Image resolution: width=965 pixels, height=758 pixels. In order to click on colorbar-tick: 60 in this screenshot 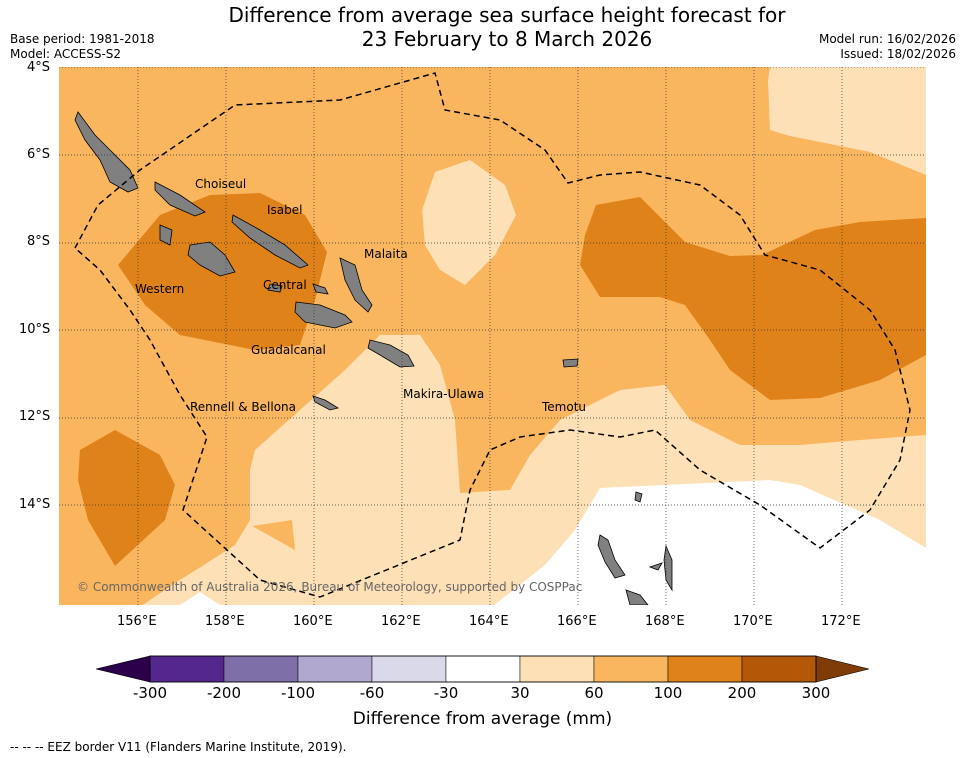, I will do `click(594, 693)`.